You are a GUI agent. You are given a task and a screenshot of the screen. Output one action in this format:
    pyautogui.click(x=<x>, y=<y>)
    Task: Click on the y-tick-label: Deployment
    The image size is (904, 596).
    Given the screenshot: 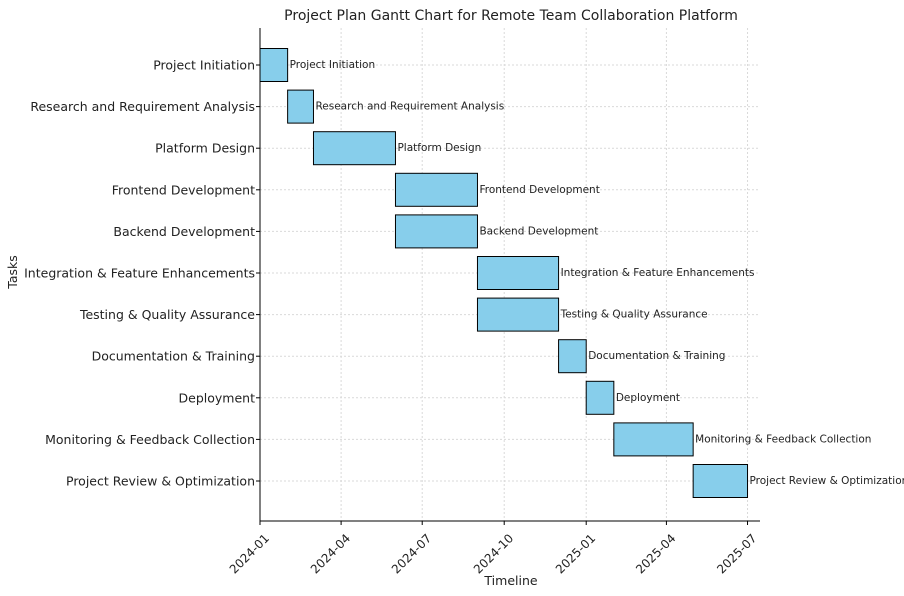 What is the action you would take?
    pyautogui.click(x=217, y=397)
    